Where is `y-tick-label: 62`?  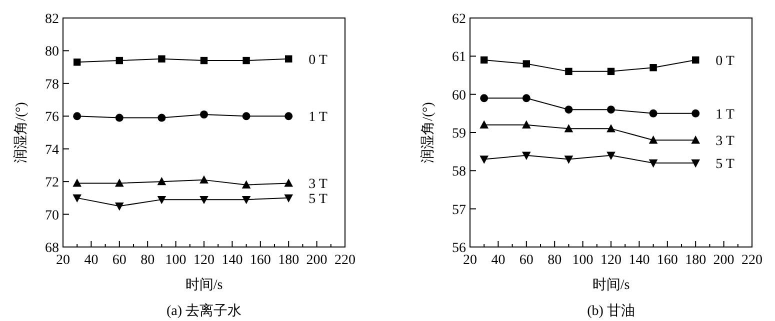
y-tick-label: 62 is located at coordinates (459, 19).